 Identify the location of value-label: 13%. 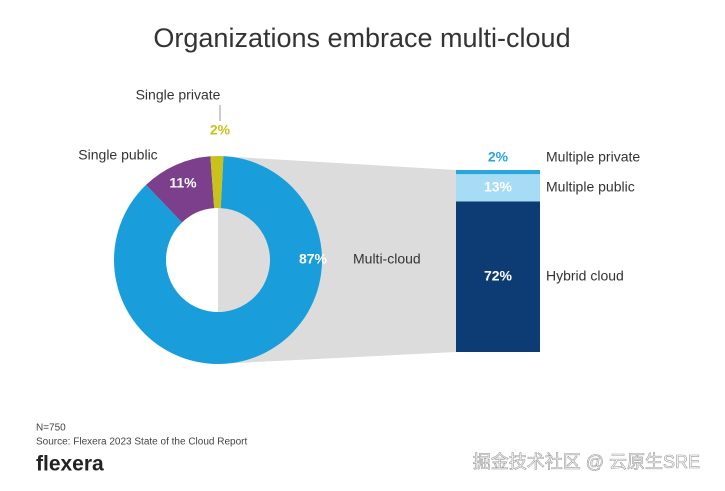
(498, 186).